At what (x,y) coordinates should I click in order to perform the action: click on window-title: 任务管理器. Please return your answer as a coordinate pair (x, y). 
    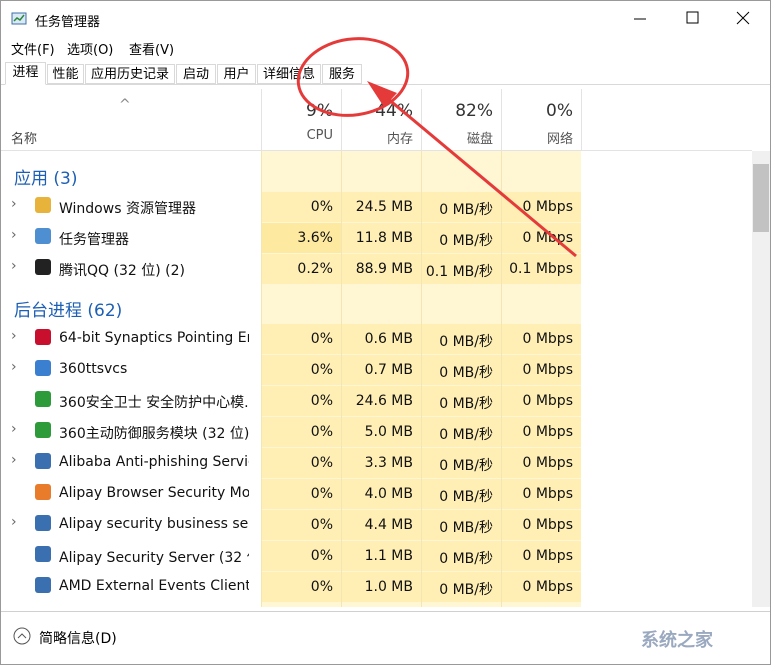
    Looking at the image, I should click on (68, 22).